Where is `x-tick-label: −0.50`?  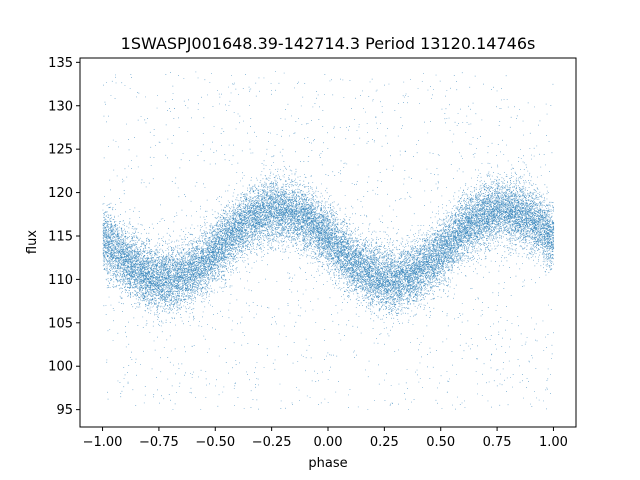 x-tick-label: −0.50 is located at coordinates (215, 442).